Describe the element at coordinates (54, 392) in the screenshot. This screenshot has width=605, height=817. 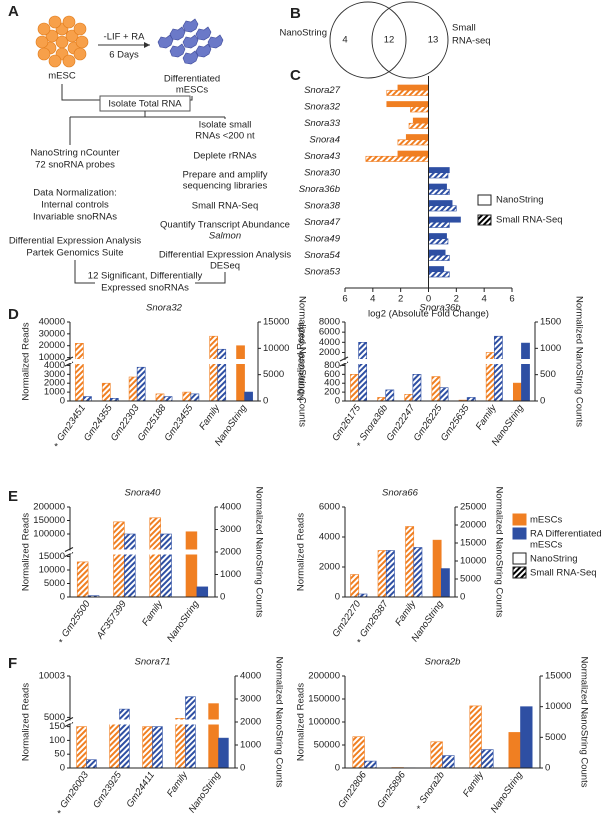
I see `y-tick-label: 1000` at that location.